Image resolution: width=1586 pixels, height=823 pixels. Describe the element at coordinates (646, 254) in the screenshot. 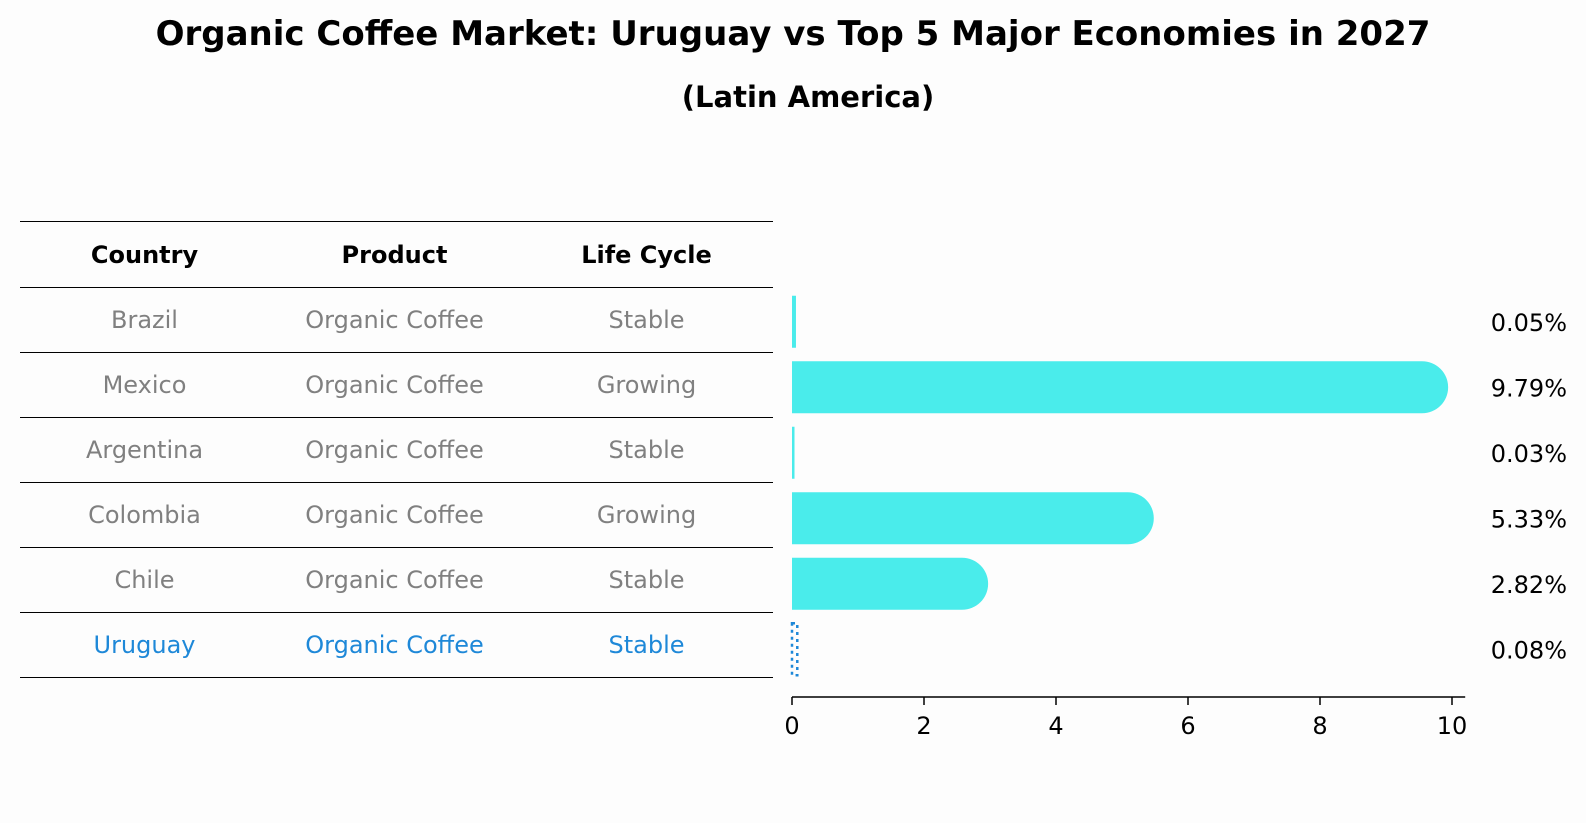

I see `header-life-cycle: Life Cycle` at that location.